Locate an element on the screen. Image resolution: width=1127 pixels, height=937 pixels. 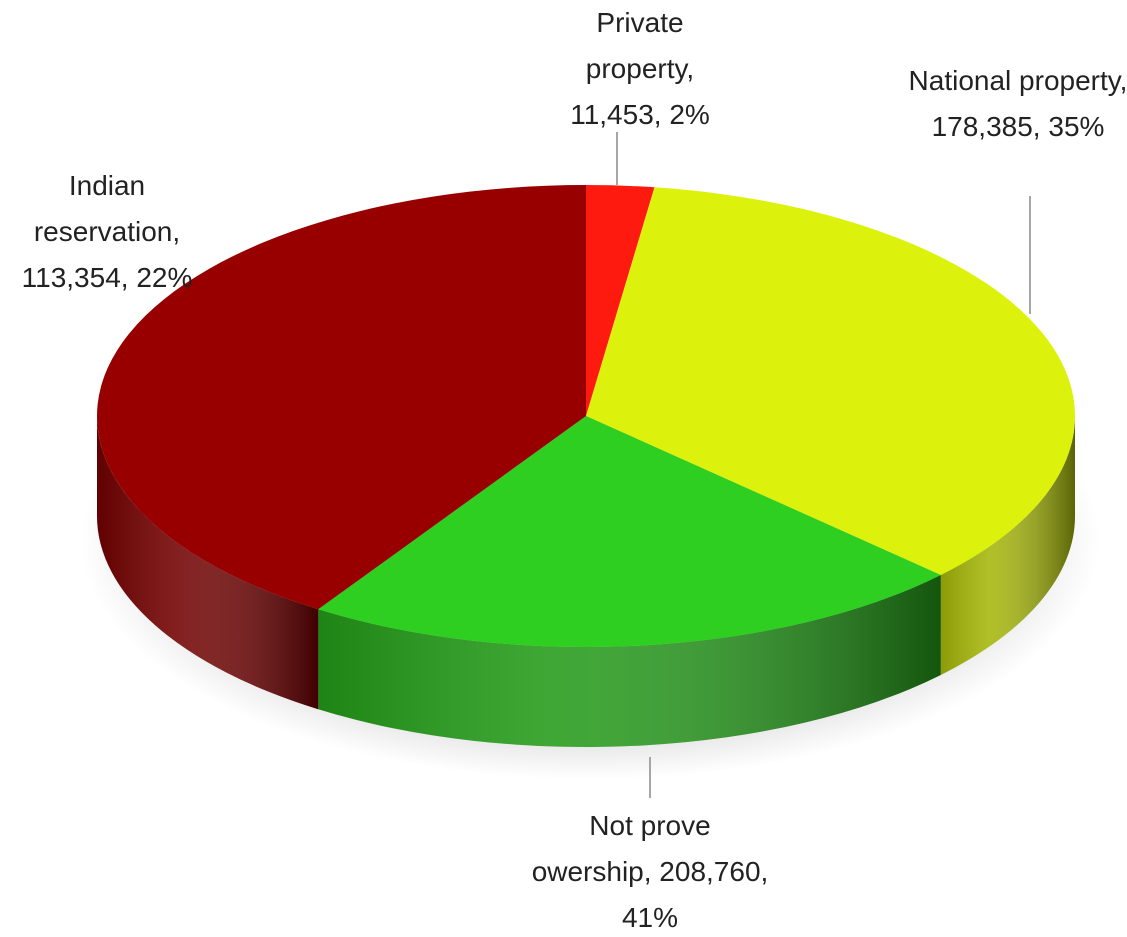
data-label: Private property, 11,453, 2% is located at coordinates (640, 68).